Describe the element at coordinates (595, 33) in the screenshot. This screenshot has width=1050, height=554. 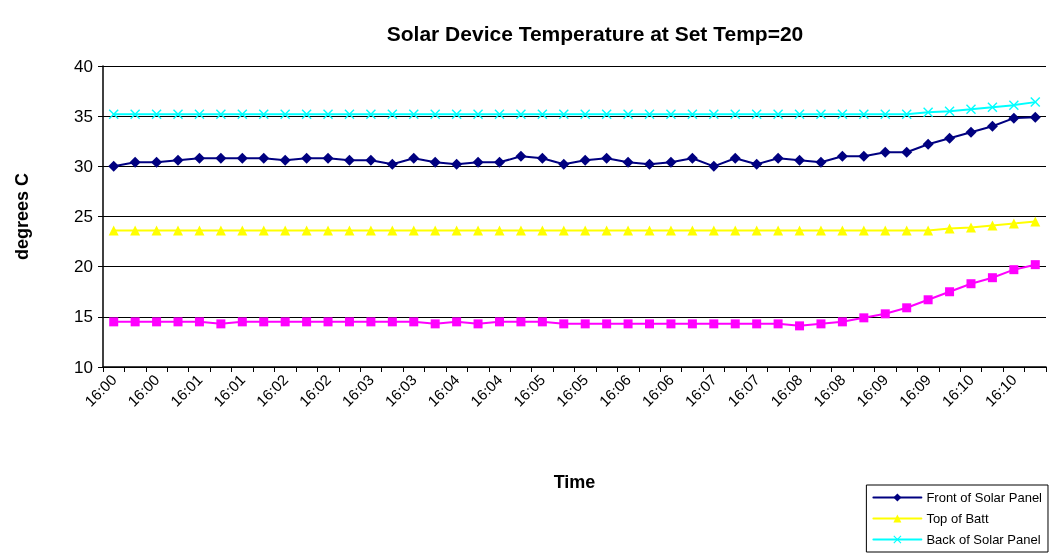
I see `chart-title: Solar Device Temperature at Set Temp=20` at that location.